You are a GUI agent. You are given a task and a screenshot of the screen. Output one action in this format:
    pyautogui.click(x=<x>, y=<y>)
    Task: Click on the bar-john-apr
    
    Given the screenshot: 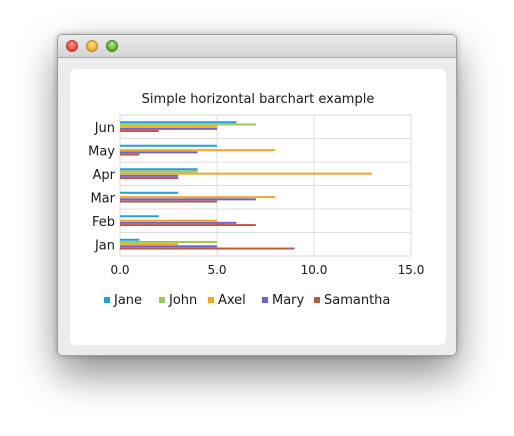 What is the action you would take?
    pyautogui.click(x=159, y=171)
    